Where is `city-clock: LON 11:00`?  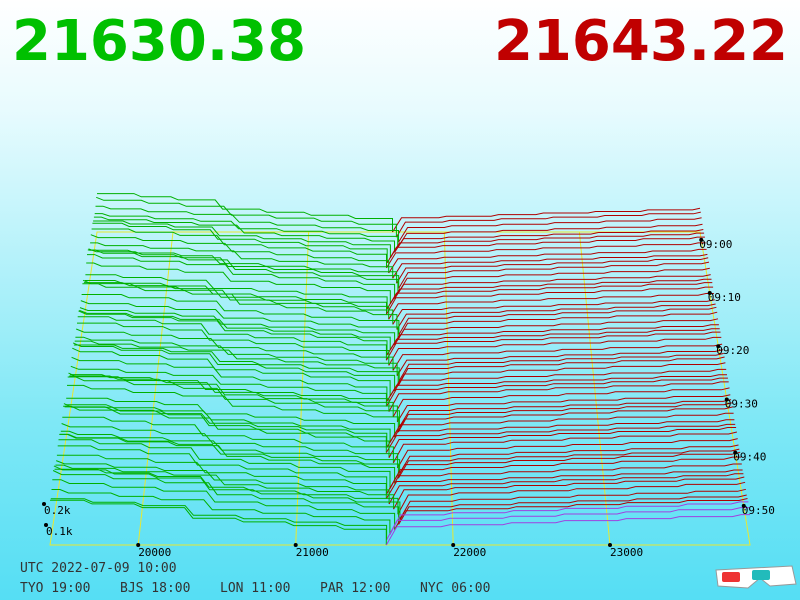
city-clock: LON 11:00 is located at coordinates (255, 588).